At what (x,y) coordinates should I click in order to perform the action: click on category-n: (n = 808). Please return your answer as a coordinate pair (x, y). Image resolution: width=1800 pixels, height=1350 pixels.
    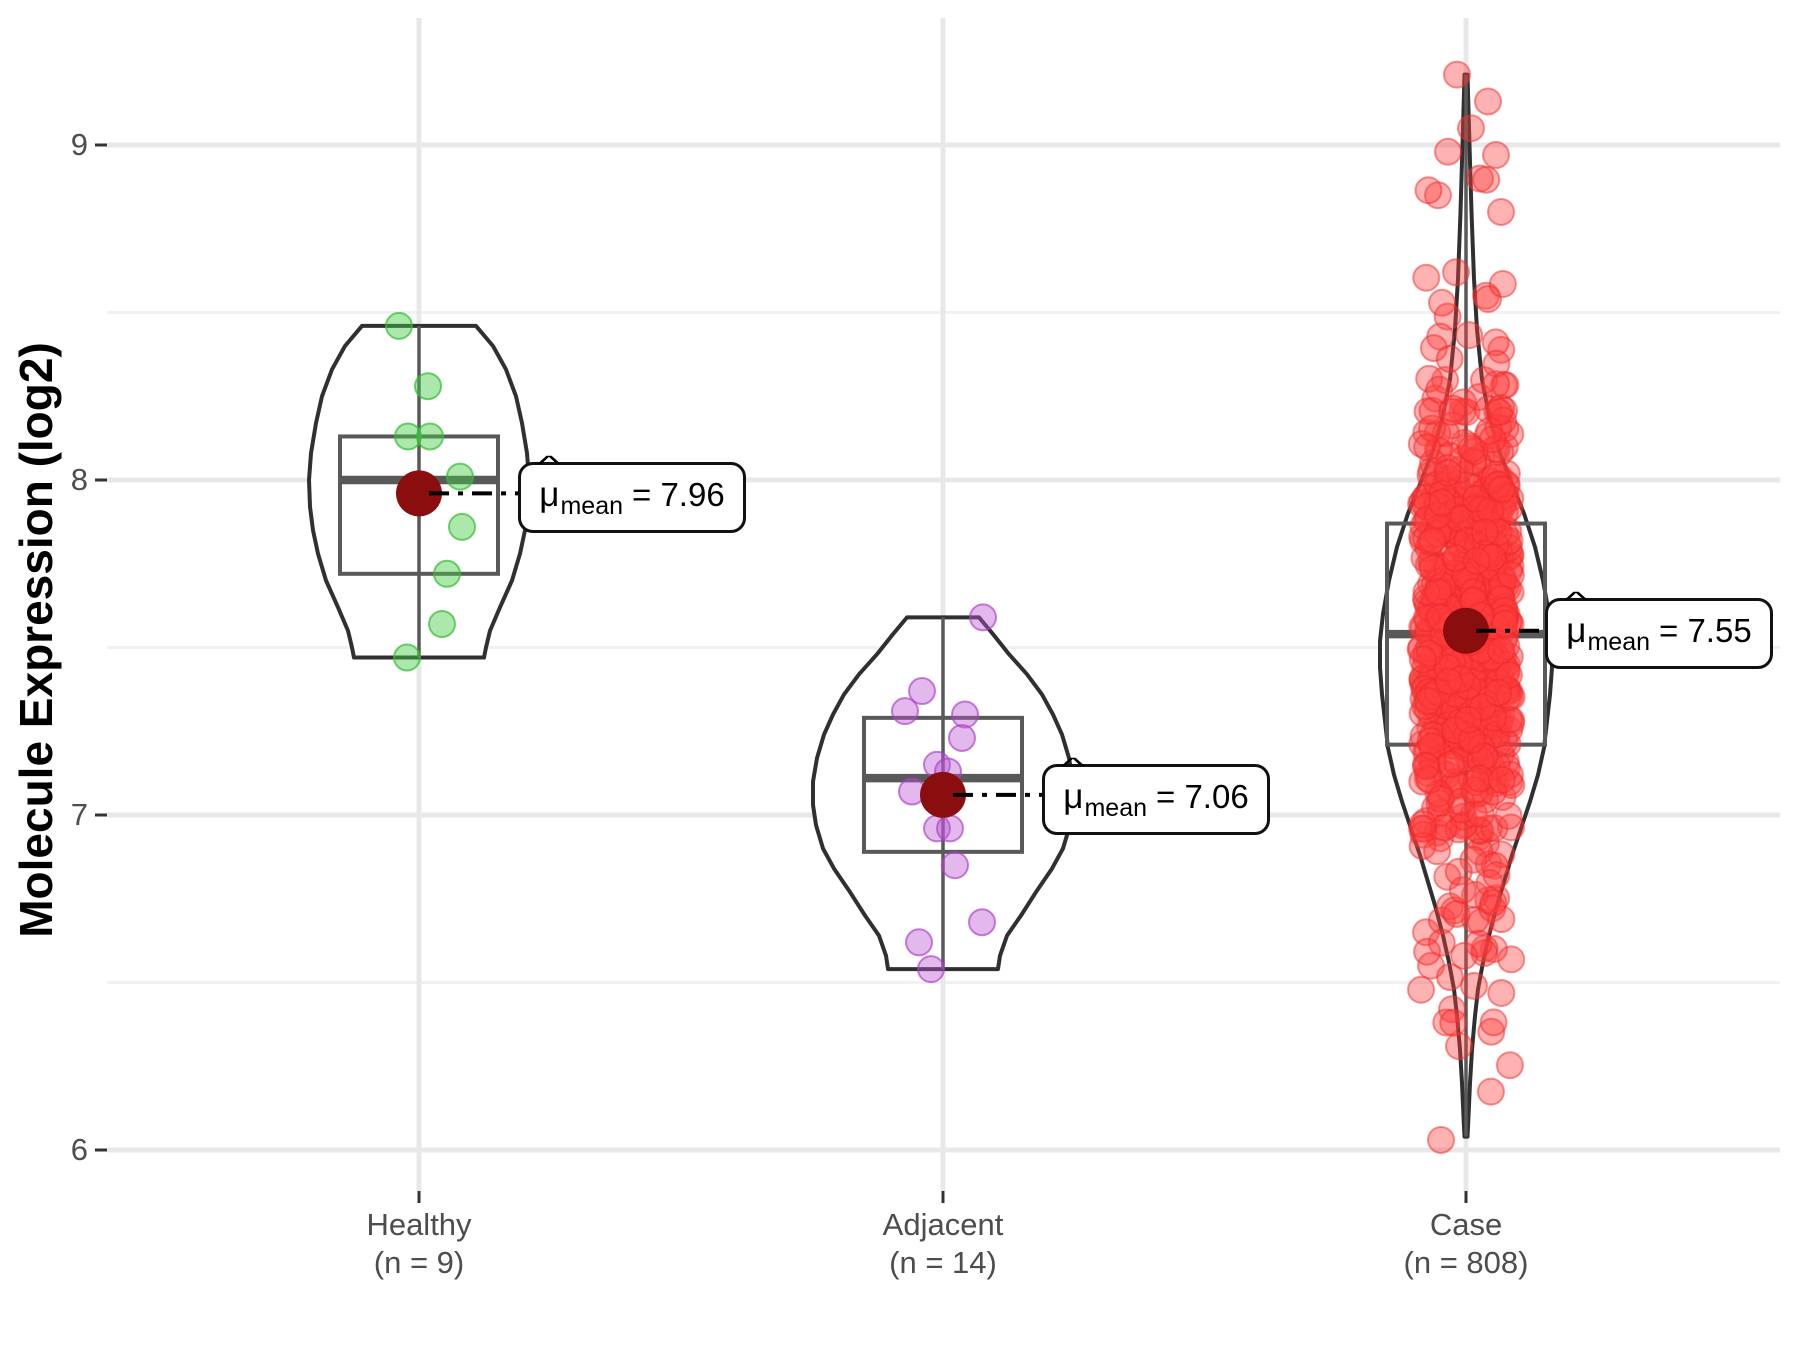
    Looking at the image, I should click on (1466, 1262).